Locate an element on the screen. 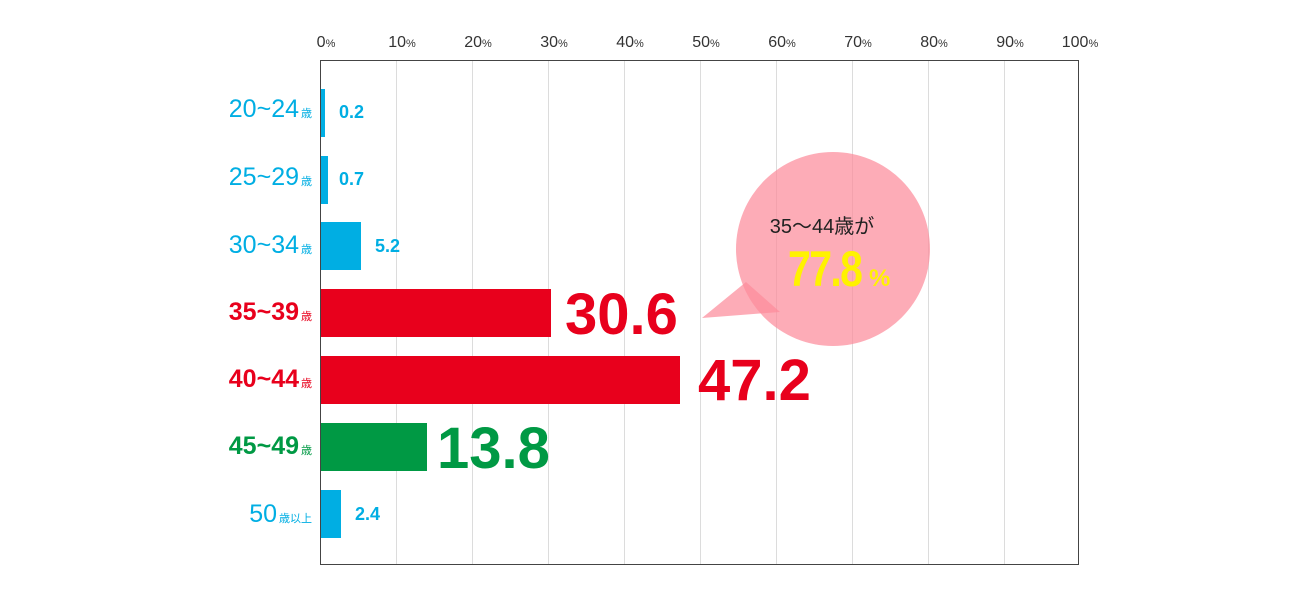  bubble-caption: 35〜44歳が is located at coordinates (822, 227).